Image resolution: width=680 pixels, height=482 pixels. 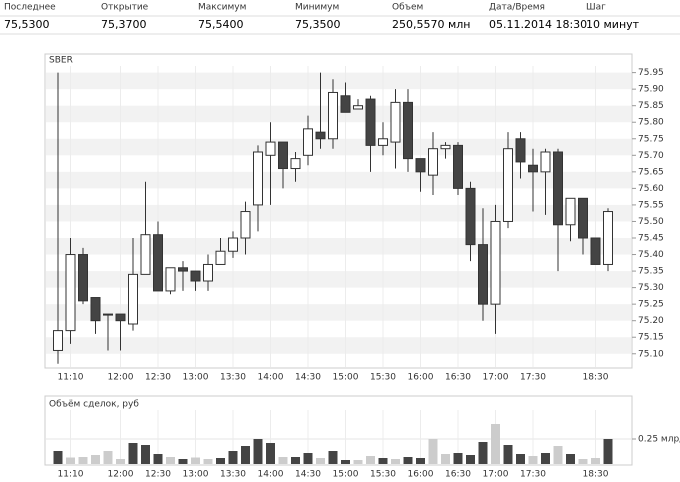 What do you see at coordinates (651, 338) in the screenshot?
I see `y-tick-label: 75.15` at bounding box center [651, 338].